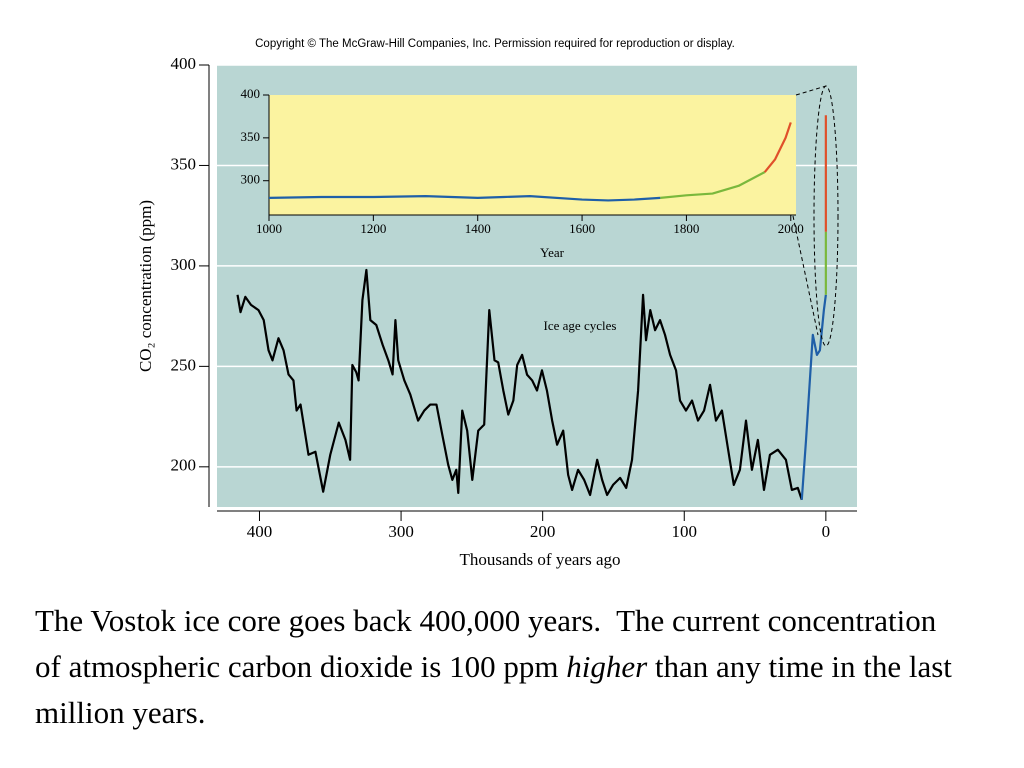 This screenshot has width=1024, height=768. Describe the element at coordinates (540, 559) in the screenshot. I see `x-axis-label: Thousands of years ago` at that location.